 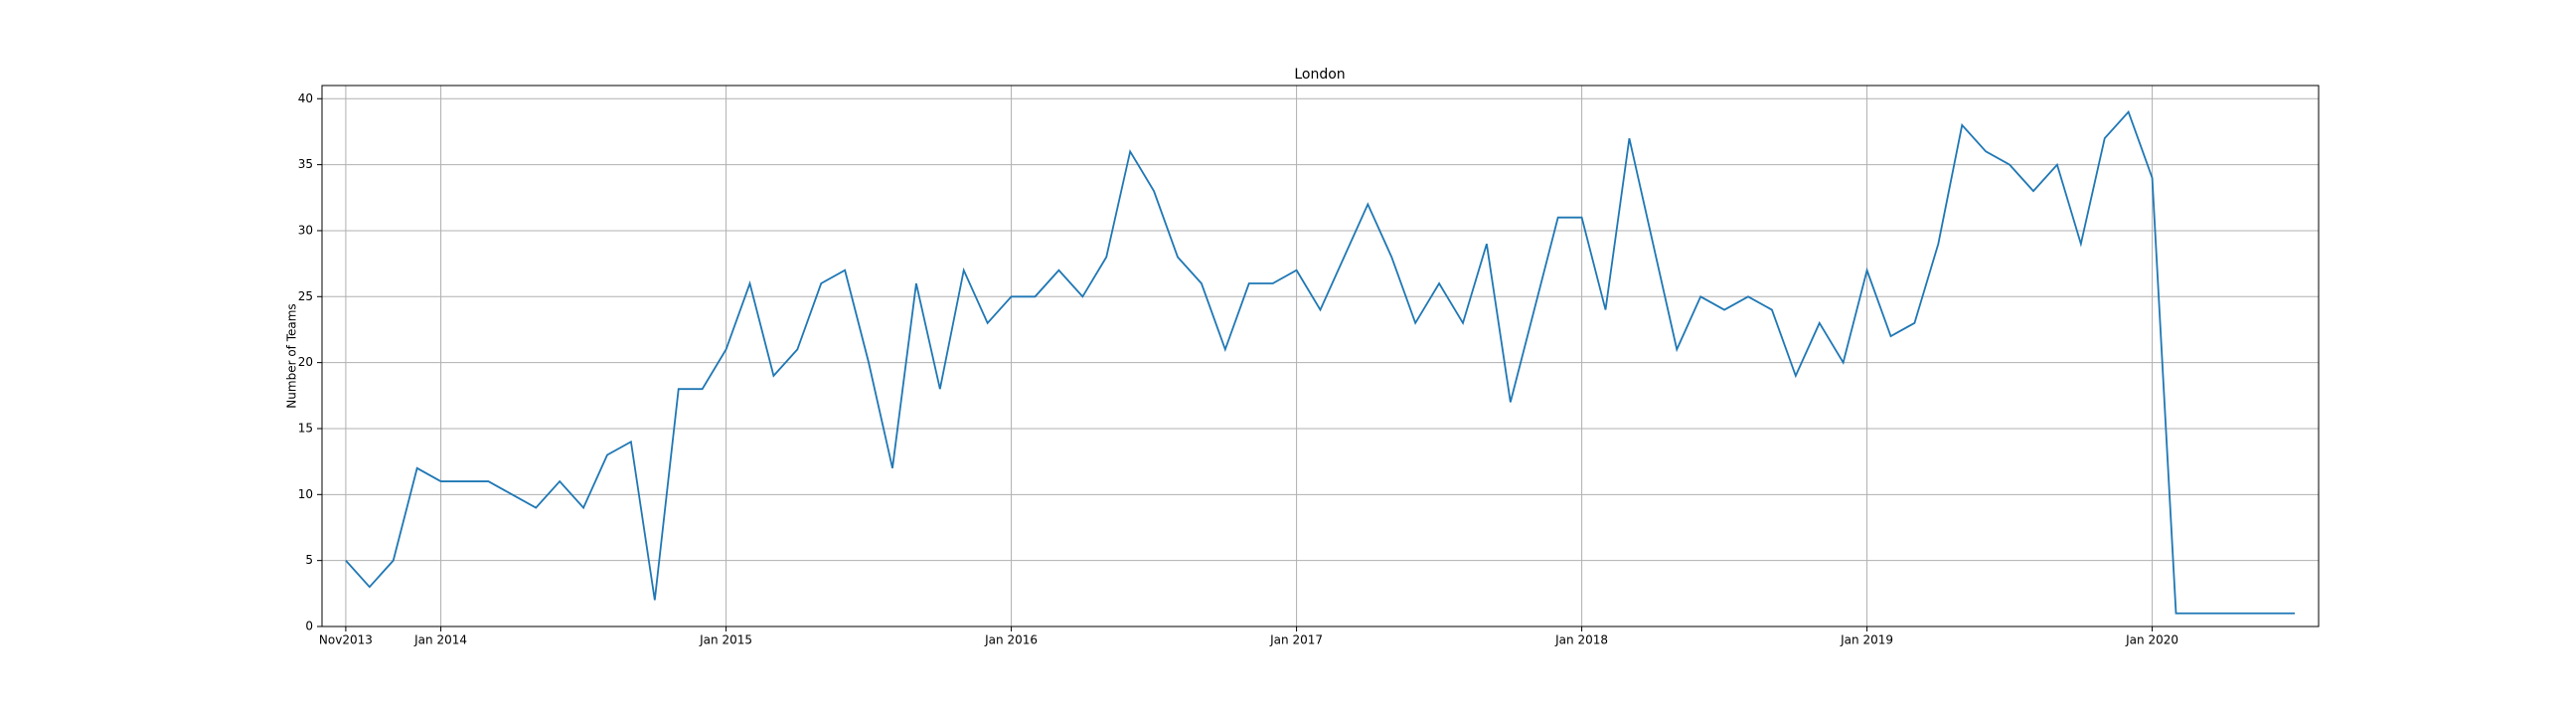 I want to click on x-tick-label: Jan 2017, so click(x=1296, y=640).